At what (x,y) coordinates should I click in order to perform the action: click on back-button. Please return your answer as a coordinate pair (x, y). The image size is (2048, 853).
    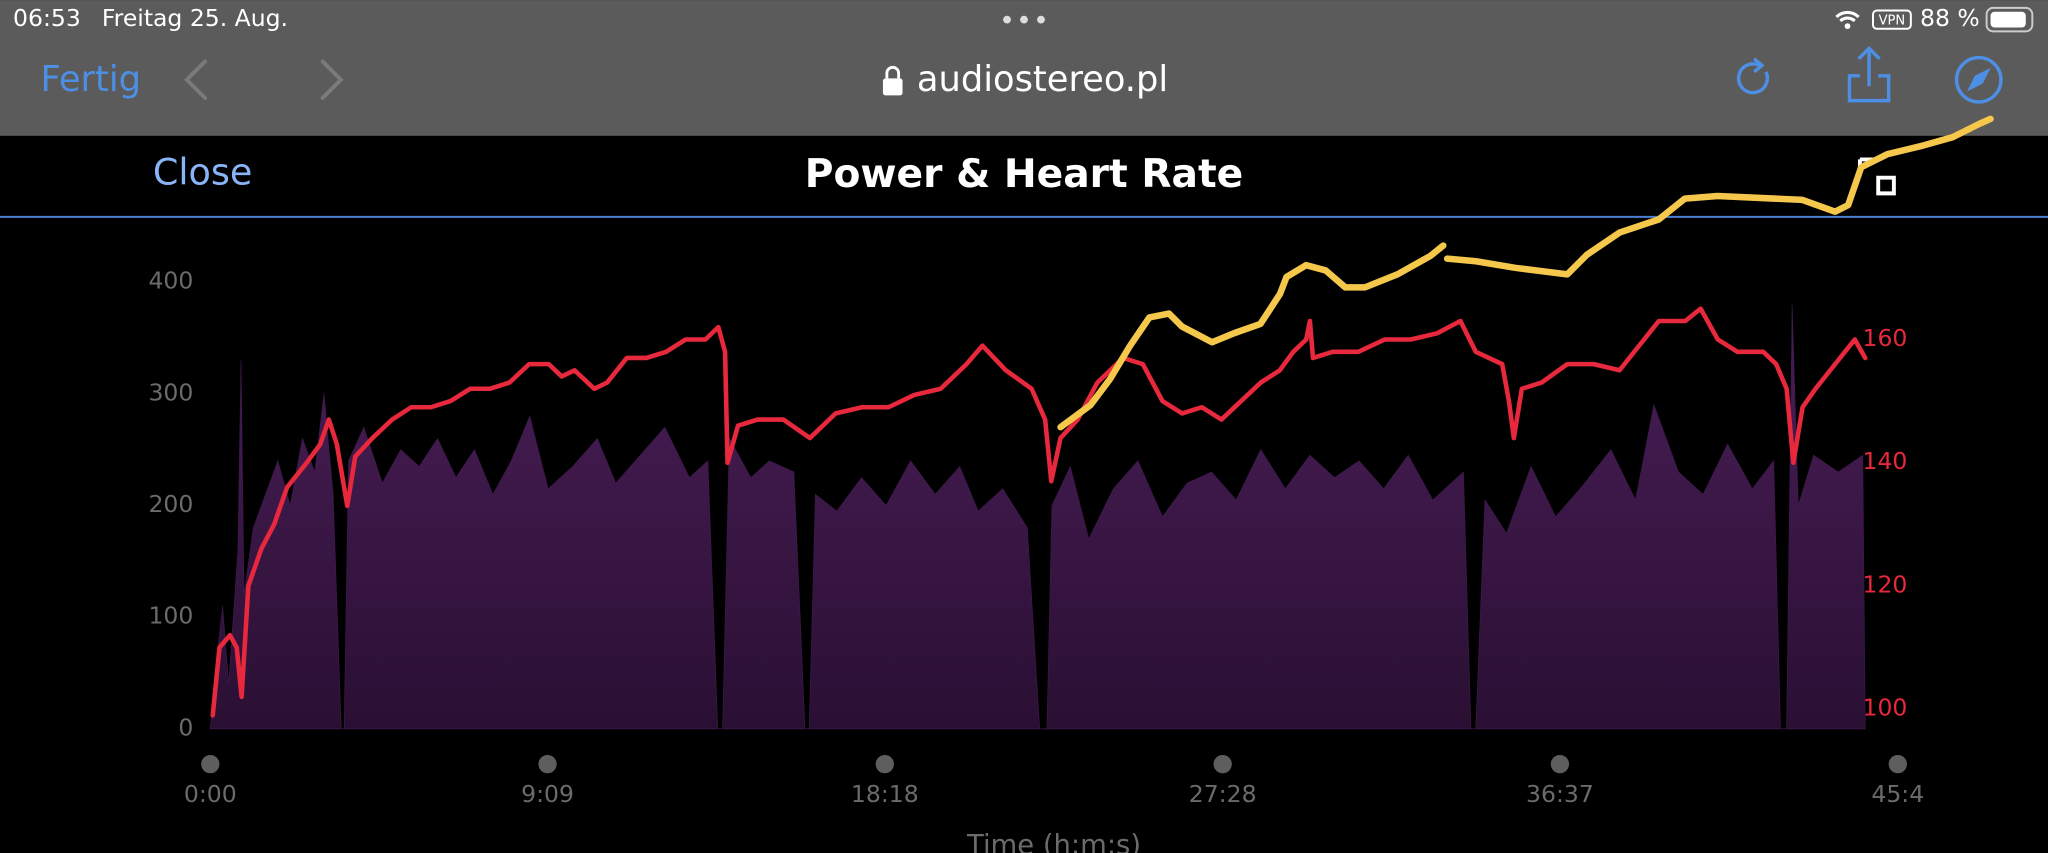
    Looking at the image, I should click on (196, 79).